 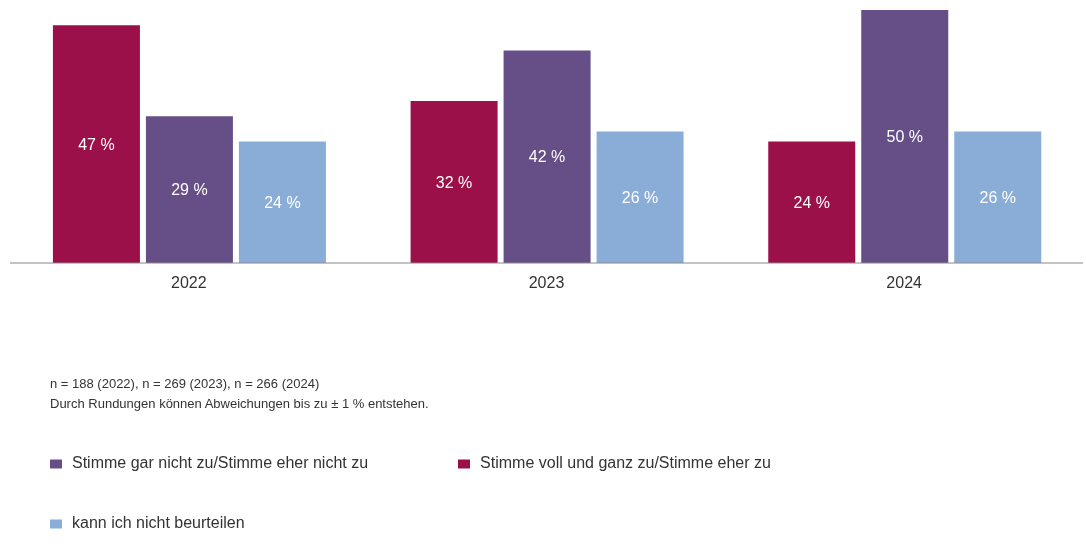 I want to click on data-label: 47 %, so click(x=96, y=144).